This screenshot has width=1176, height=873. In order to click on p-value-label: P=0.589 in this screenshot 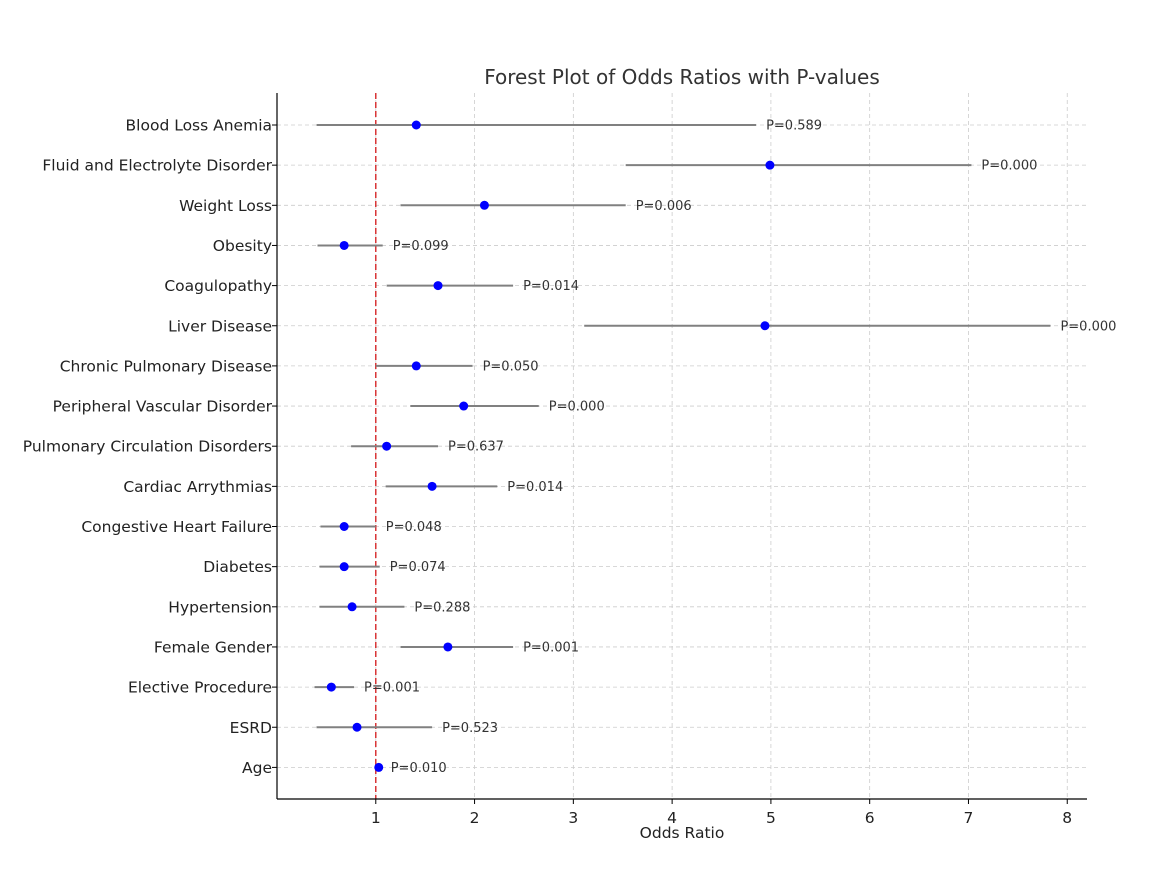, I will do `click(794, 126)`.